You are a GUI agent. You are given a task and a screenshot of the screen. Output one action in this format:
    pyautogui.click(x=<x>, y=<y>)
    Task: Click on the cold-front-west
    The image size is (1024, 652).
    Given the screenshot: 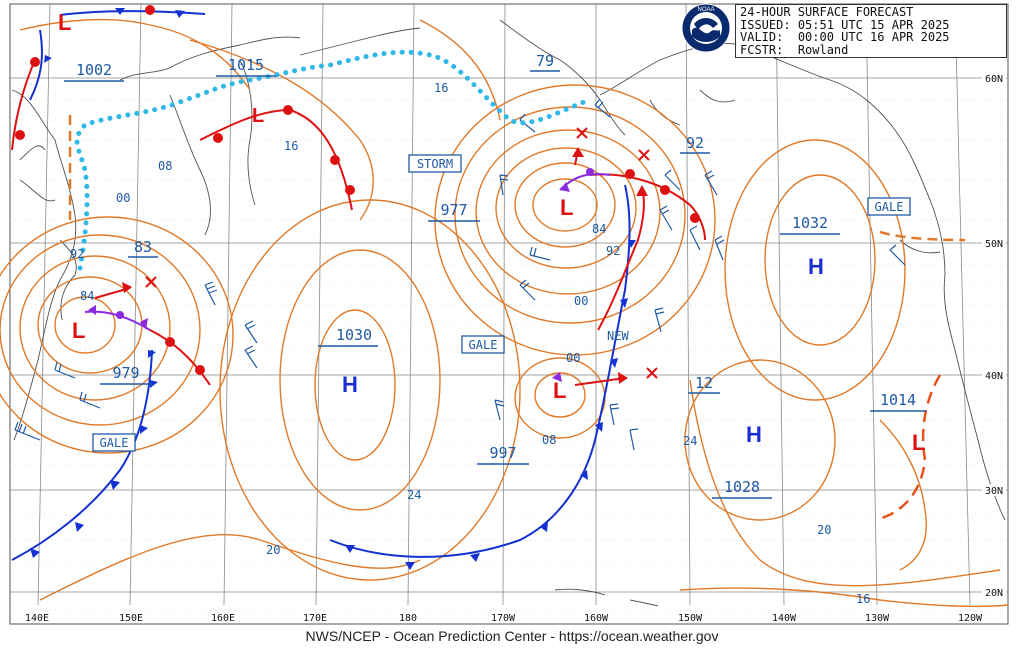 What is the action you would take?
    pyautogui.click(x=82, y=455)
    